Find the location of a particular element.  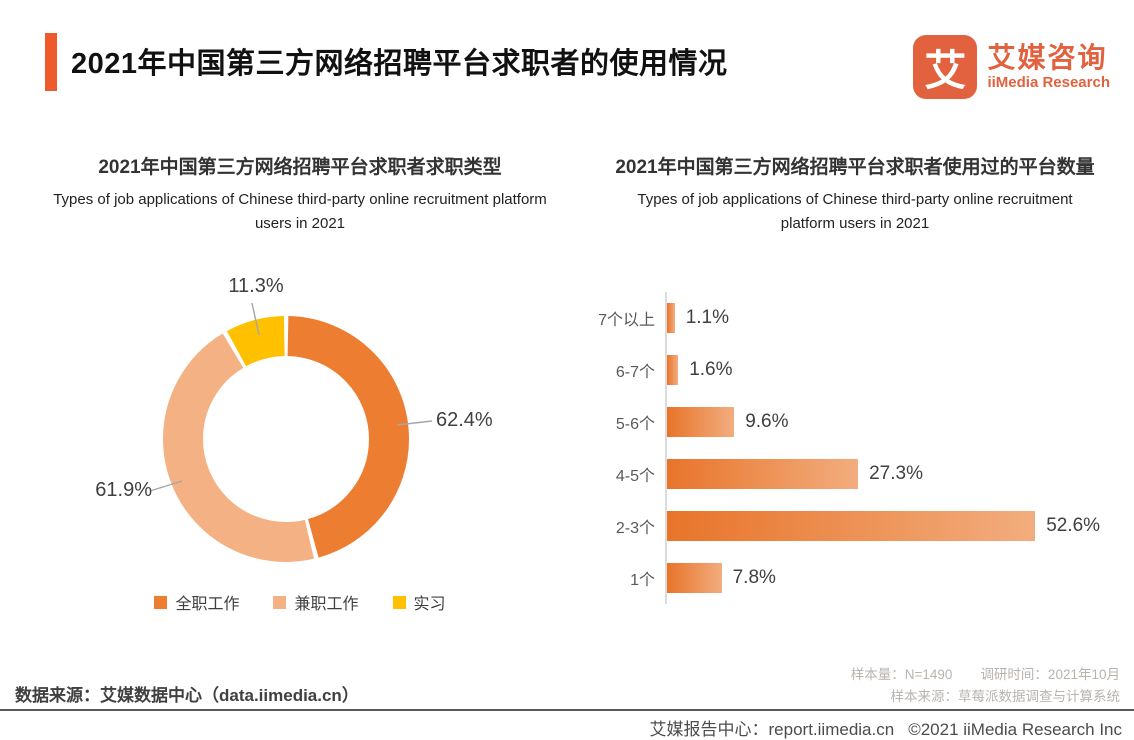

bar-value-label: 7.8% is located at coordinates (754, 577).